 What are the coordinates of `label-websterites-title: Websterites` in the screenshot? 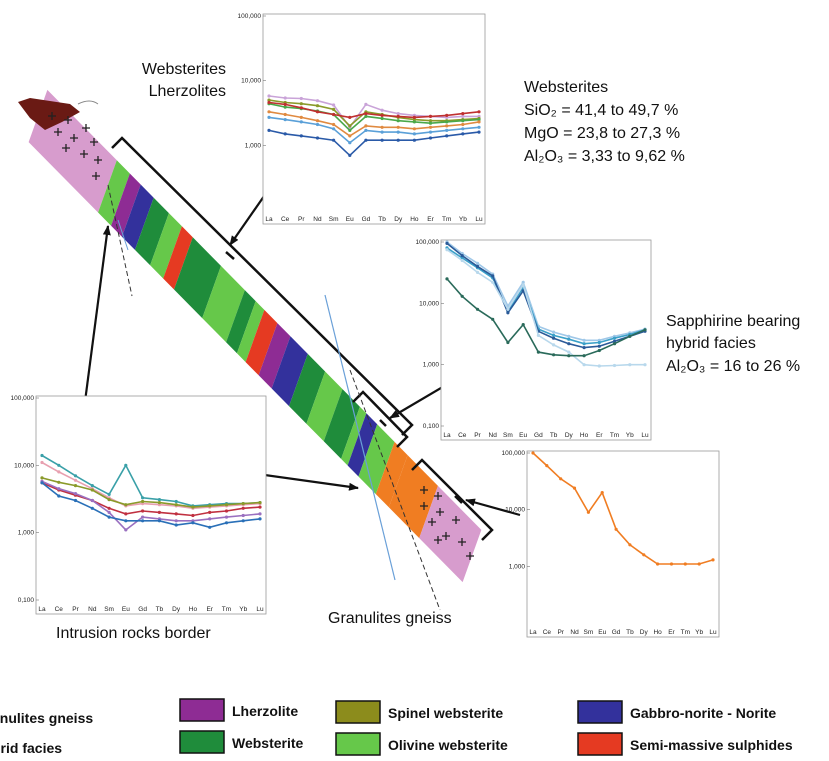 It's located at (184, 69).